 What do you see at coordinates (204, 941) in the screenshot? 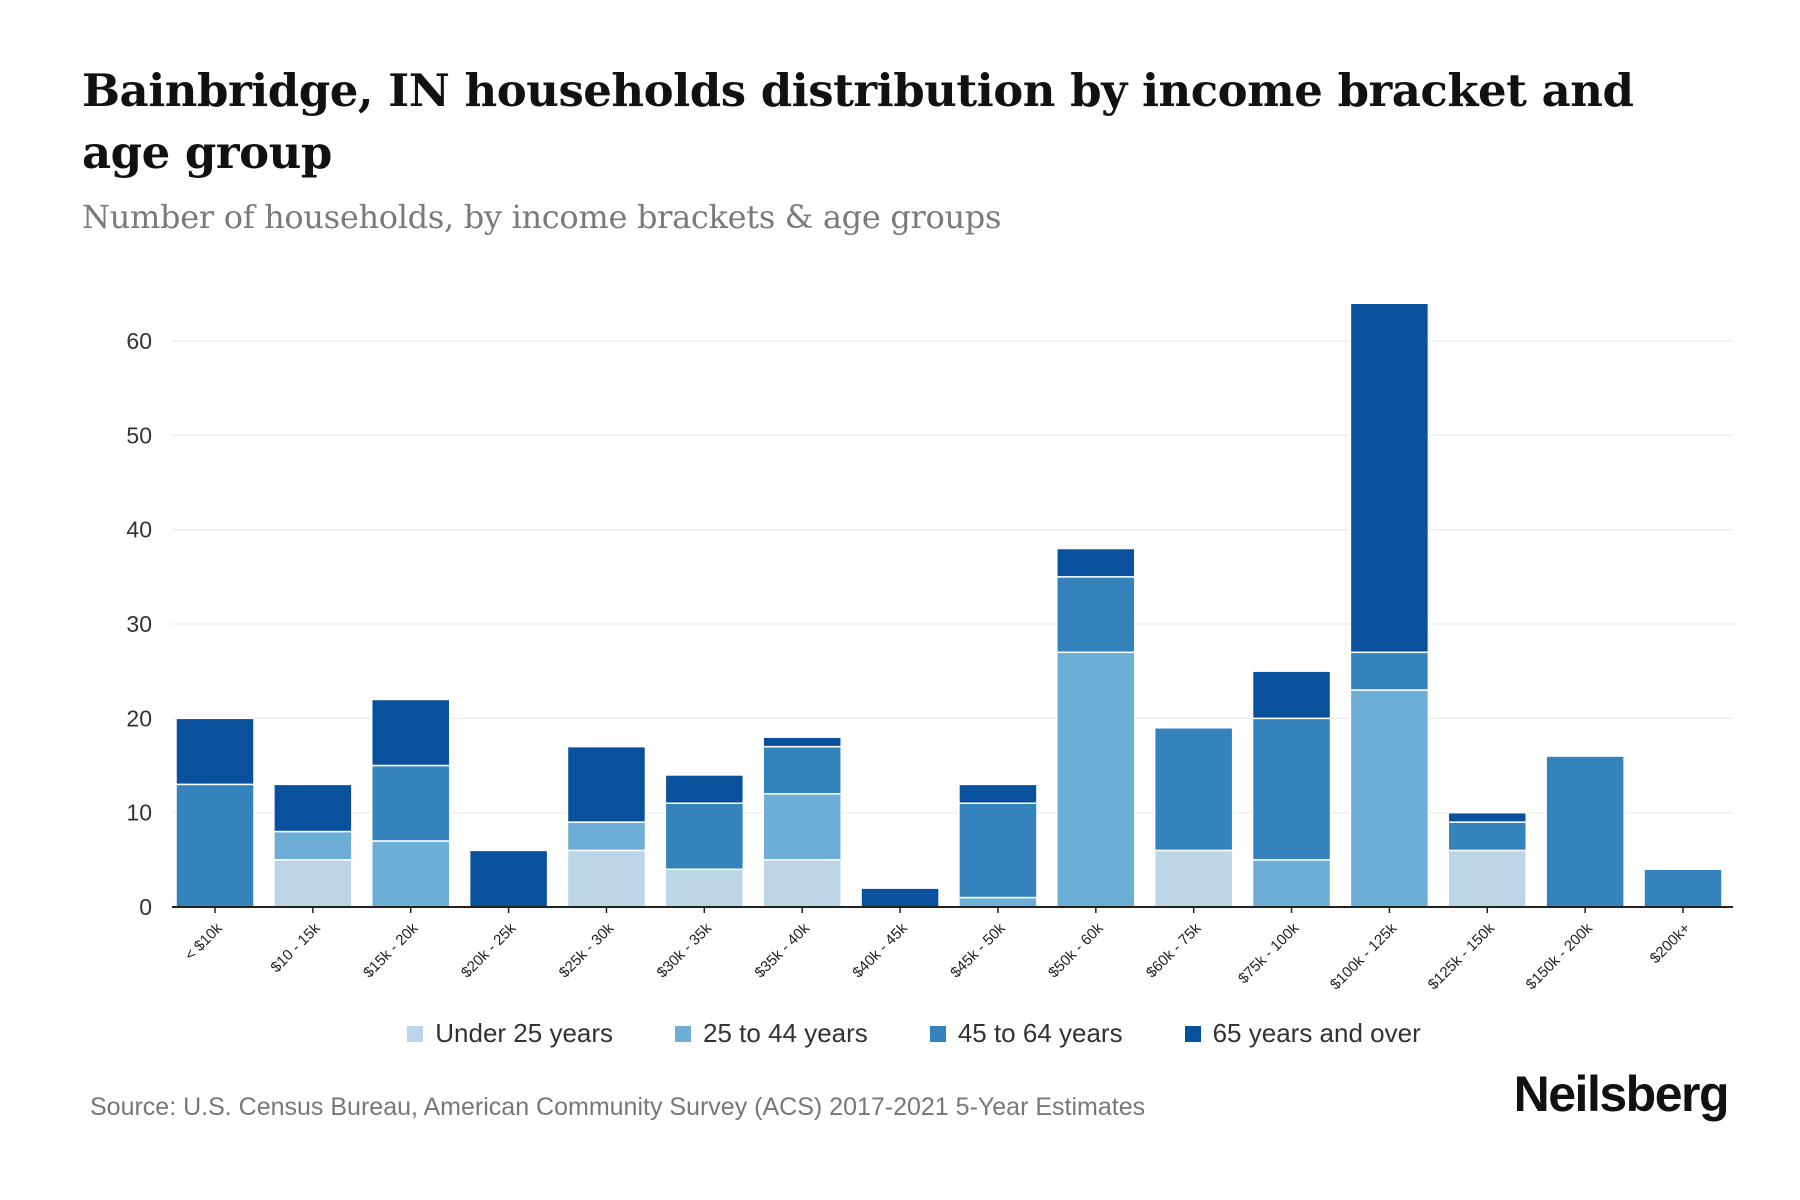
I see `x-tick-label: < $10k` at bounding box center [204, 941].